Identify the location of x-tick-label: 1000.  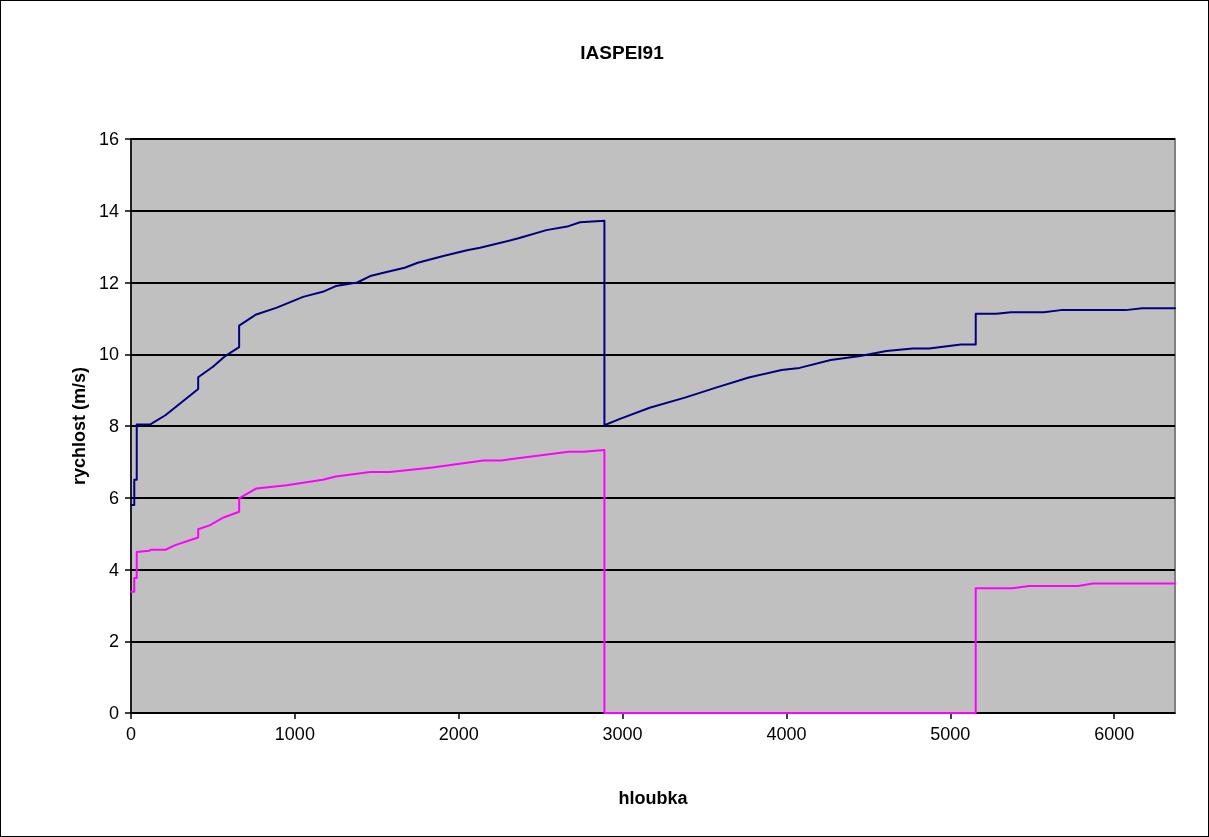
(294, 734).